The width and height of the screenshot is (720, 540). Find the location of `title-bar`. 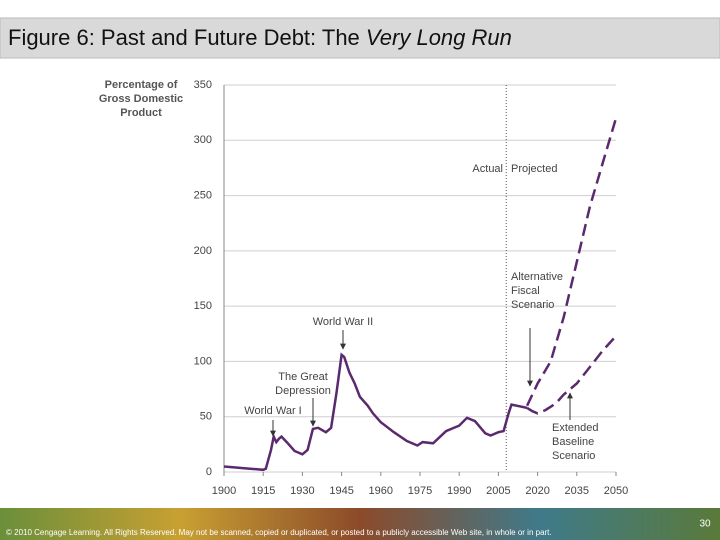

title-bar is located at coordinates (360, 38).